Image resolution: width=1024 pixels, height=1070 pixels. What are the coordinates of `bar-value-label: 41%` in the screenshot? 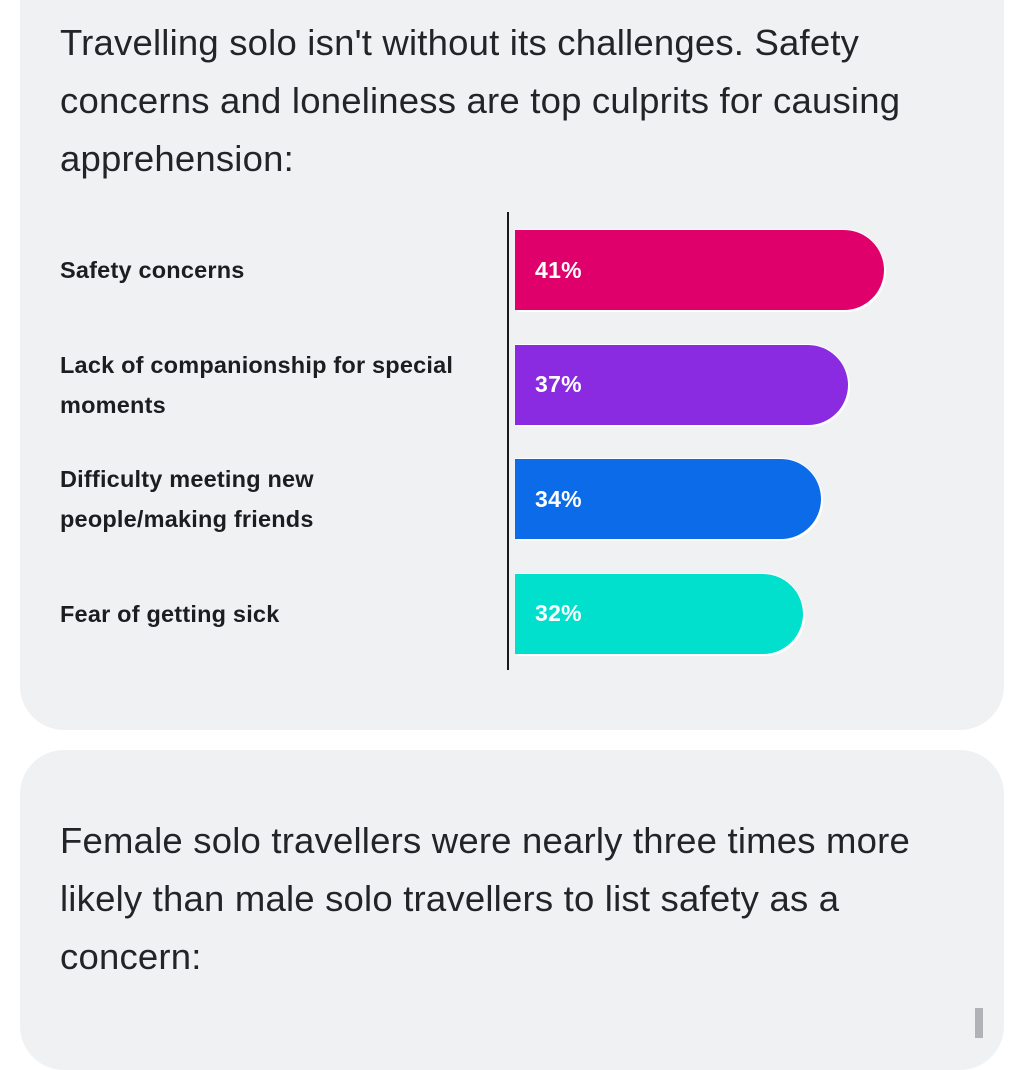 It's located at (558, 269).